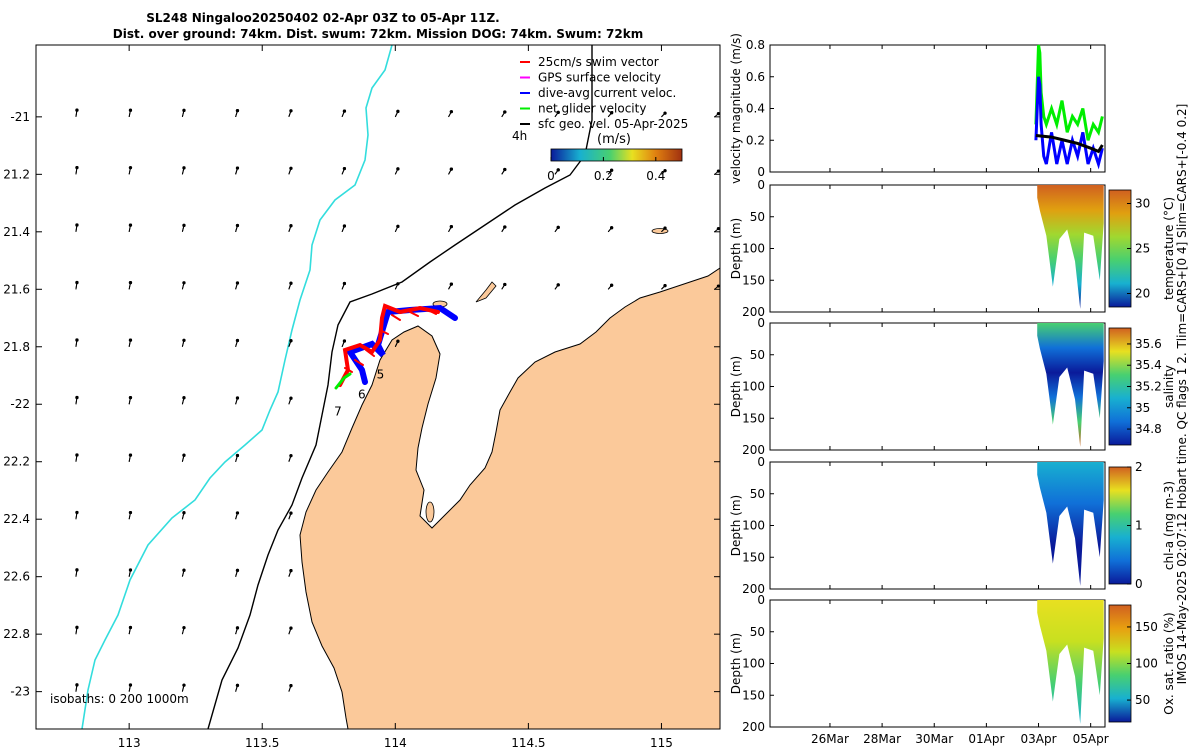 The image size is (1200, 750). Describe the element at coordinates (519, 136) in the screenshot. I see `age-label: 4h` at that location.